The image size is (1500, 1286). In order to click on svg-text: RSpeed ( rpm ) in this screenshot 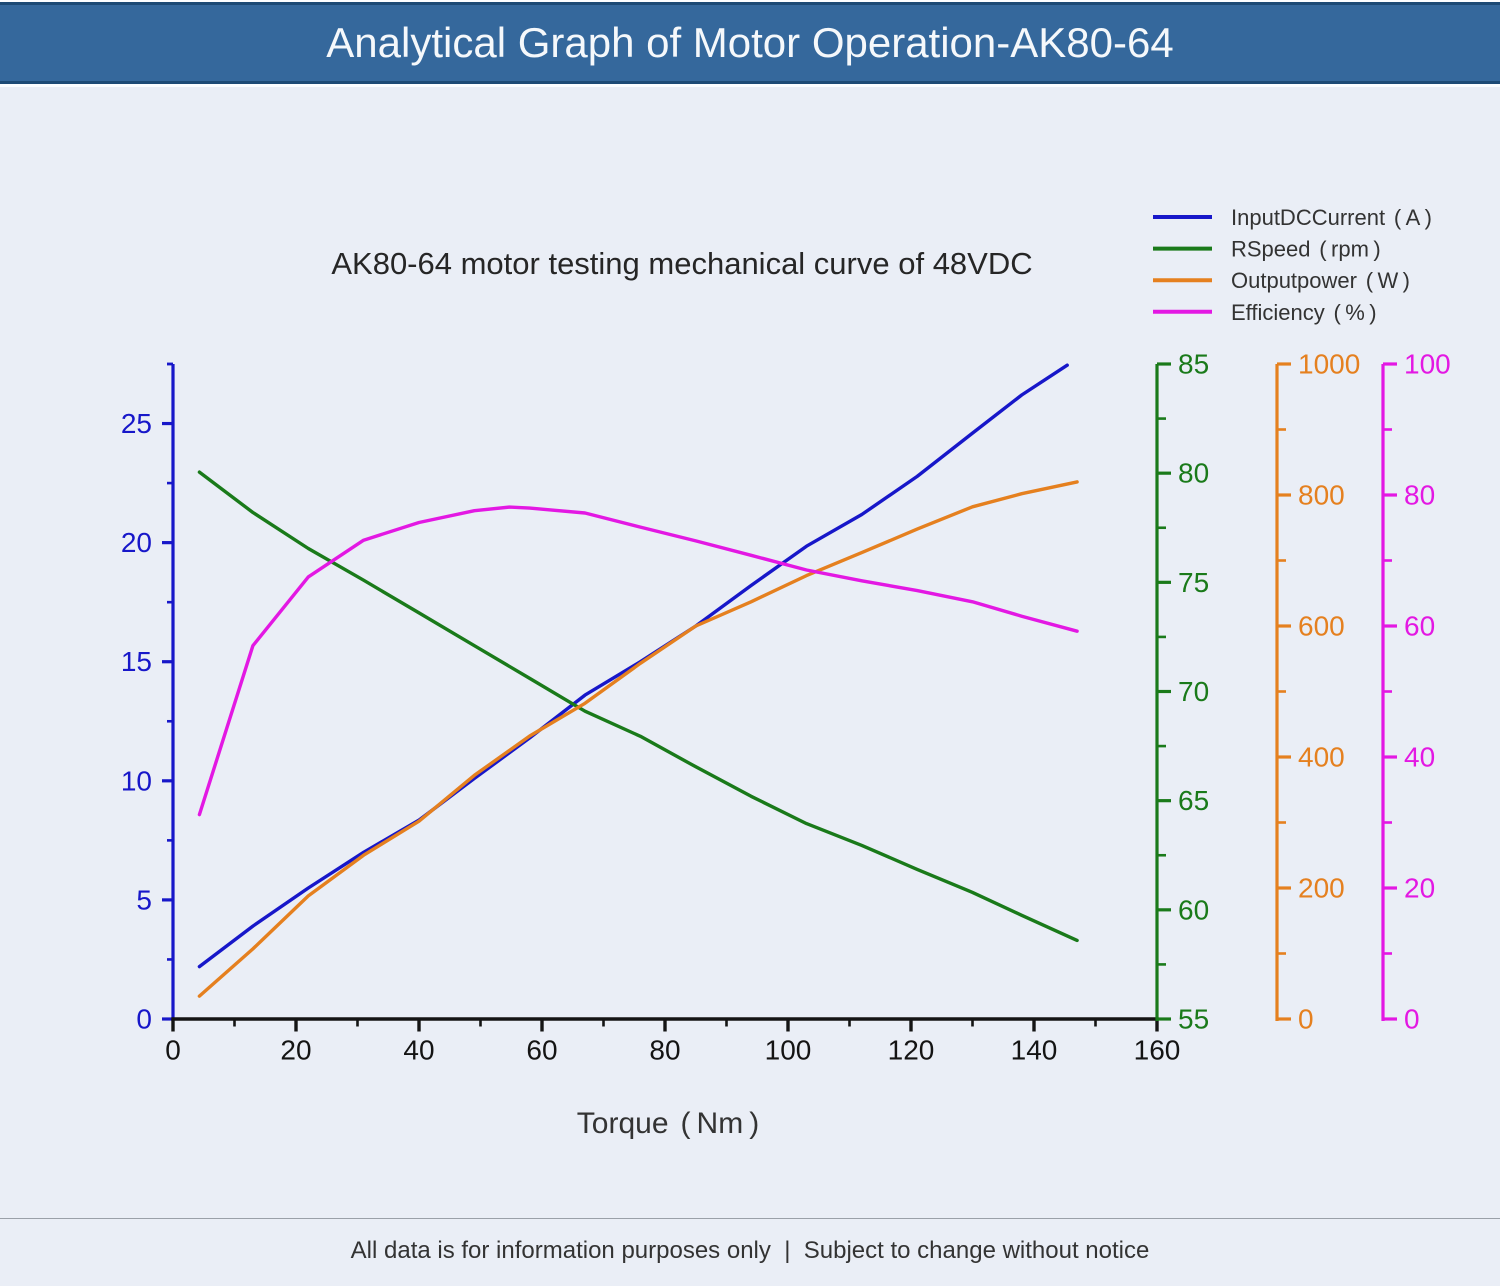, I will do `click(1306, 249)`.